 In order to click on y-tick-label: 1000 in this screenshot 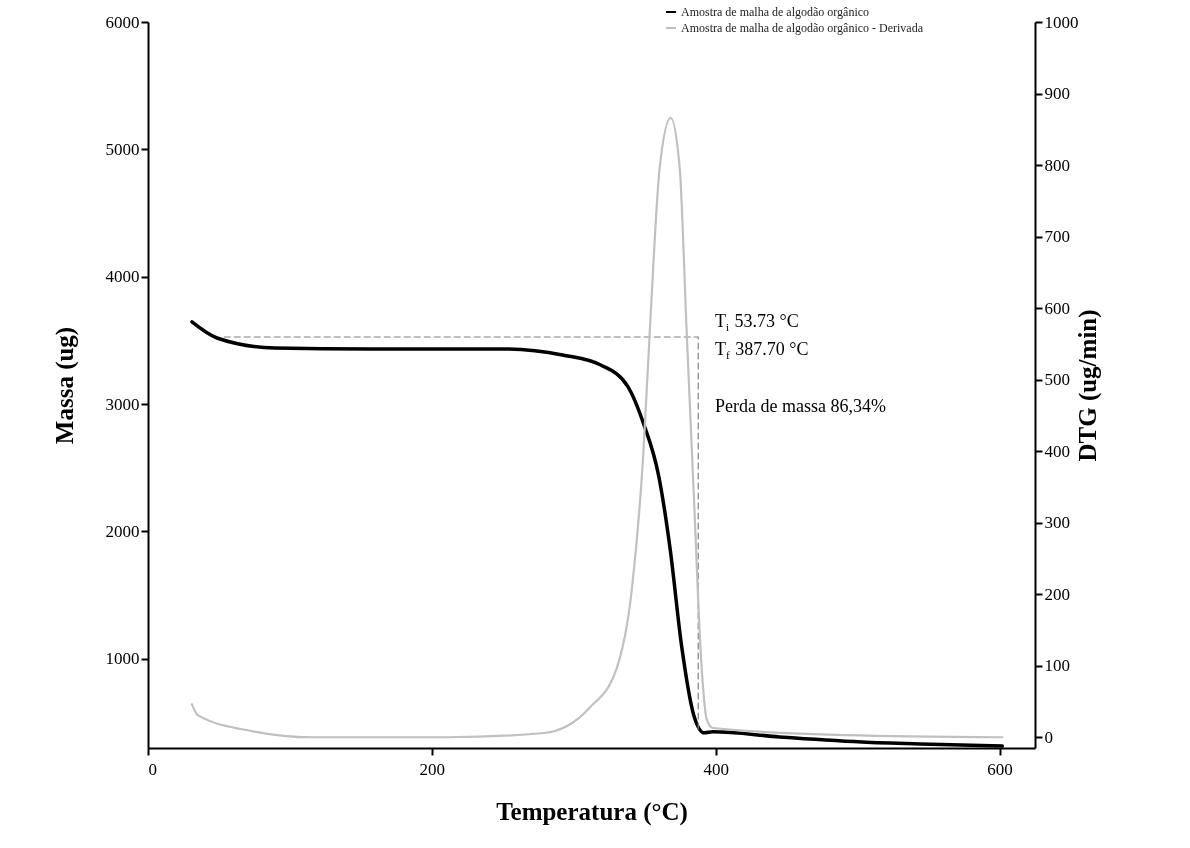, I will do `click(122, 659)`.